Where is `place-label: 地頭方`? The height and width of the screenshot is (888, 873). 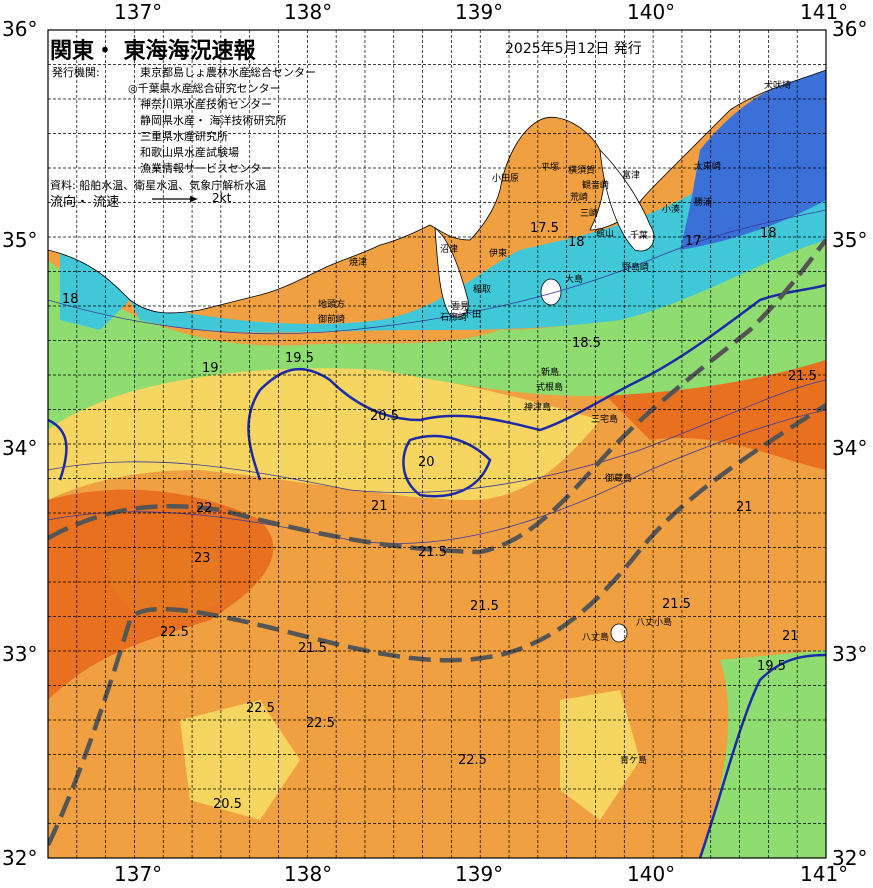
place-label: 地頭方 is located at coordinates (331, 304).